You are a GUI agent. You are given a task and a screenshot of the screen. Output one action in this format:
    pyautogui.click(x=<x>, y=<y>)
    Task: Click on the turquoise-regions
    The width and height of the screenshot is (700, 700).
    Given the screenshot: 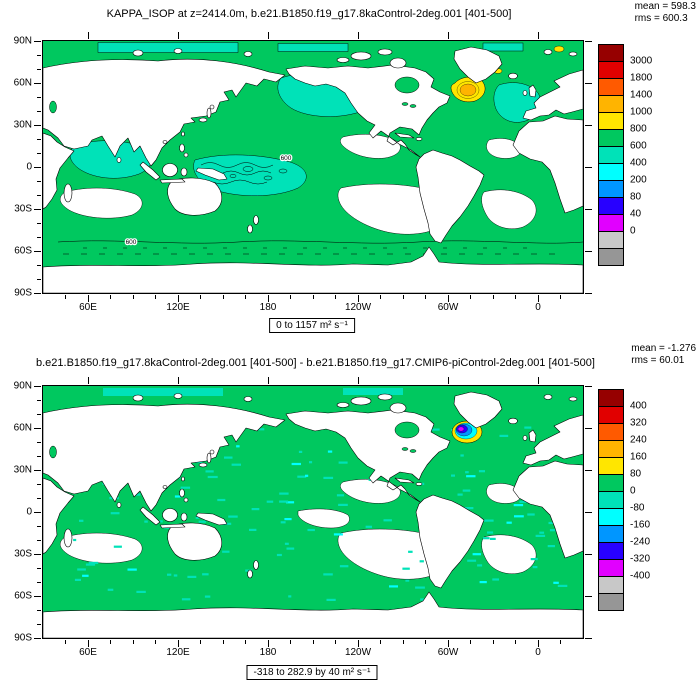 What is the action you would take?
    pyautogui.click(x=305, y=119)
    